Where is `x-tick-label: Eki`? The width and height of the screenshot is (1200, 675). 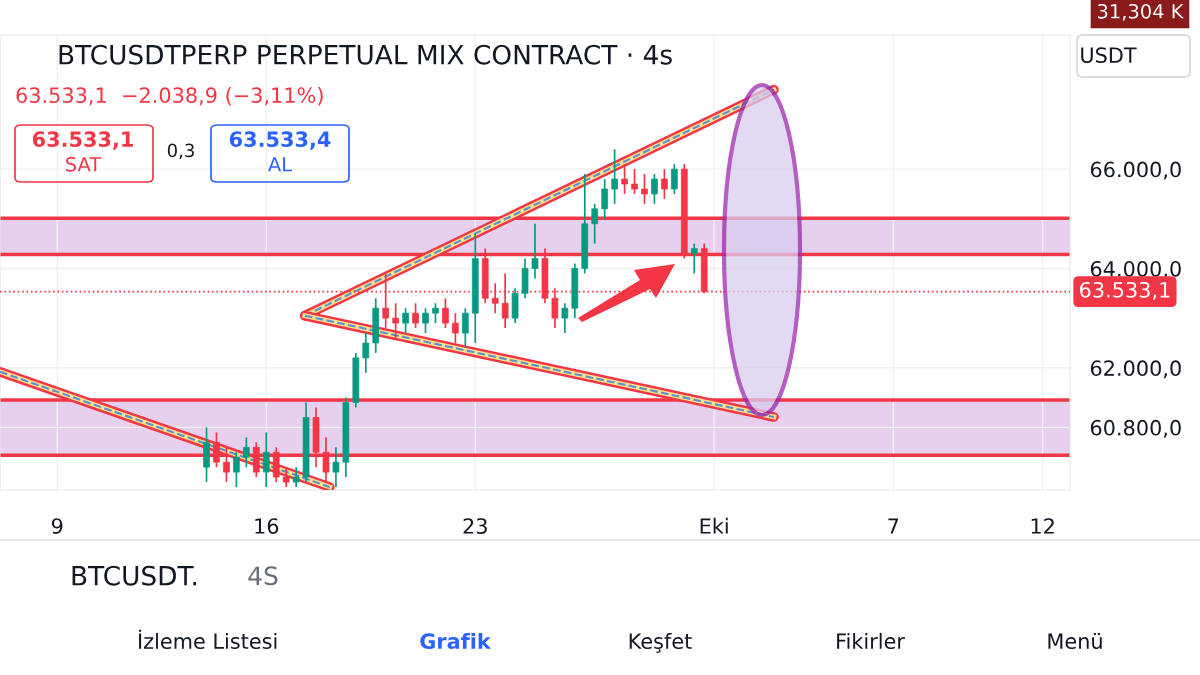 x-tick-label: Eki is located at coordinates (714, 525).